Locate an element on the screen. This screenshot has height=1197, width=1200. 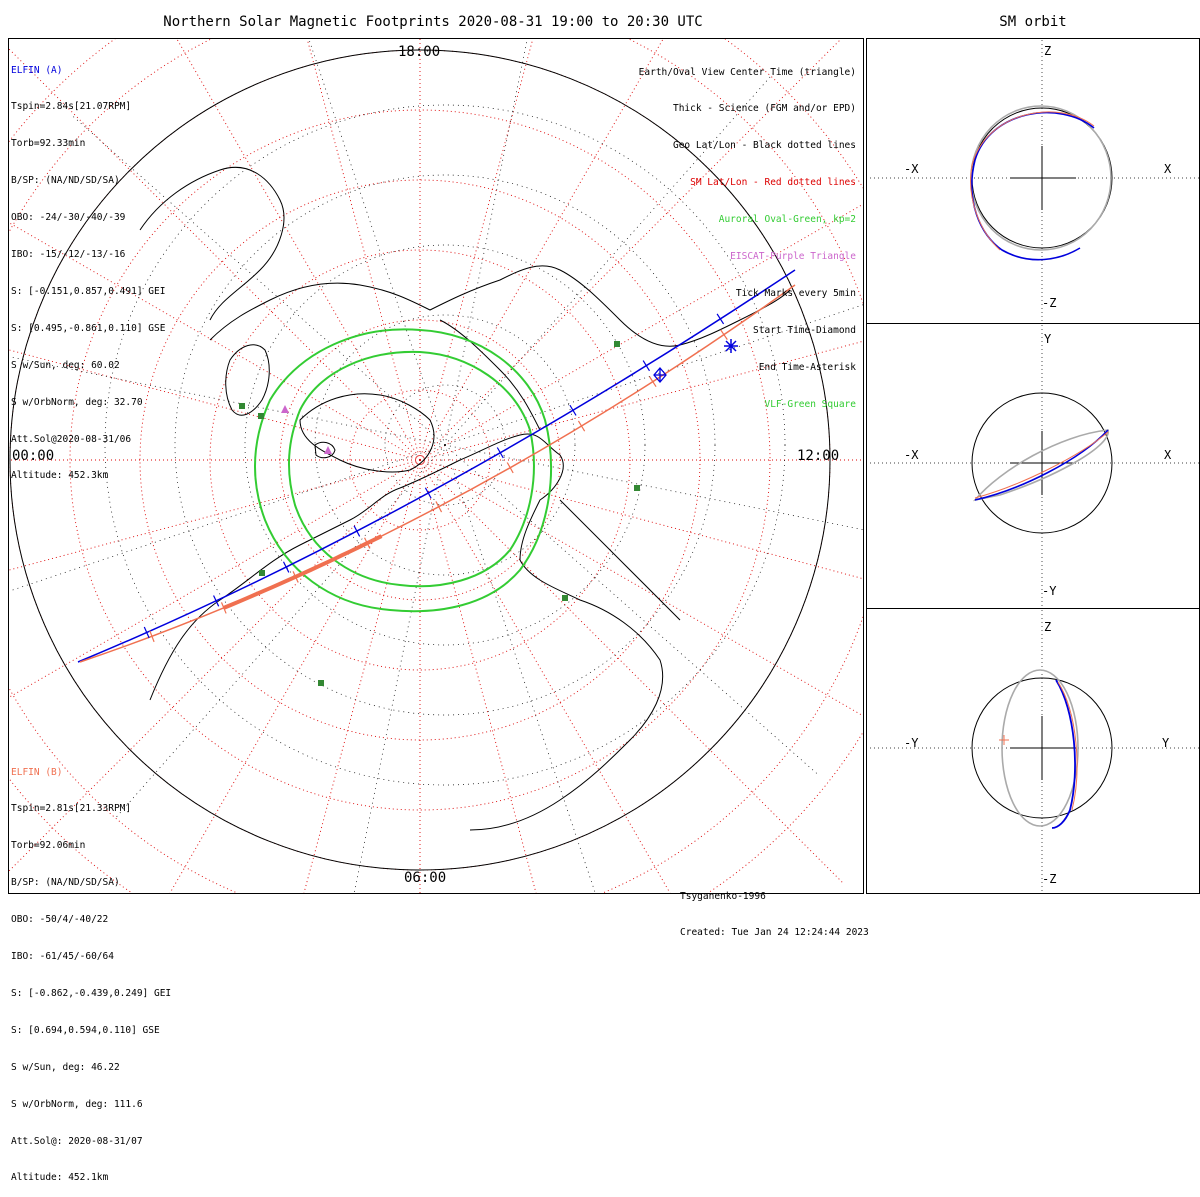
orbit-elfin-a is located at coordinates (1063, 754).